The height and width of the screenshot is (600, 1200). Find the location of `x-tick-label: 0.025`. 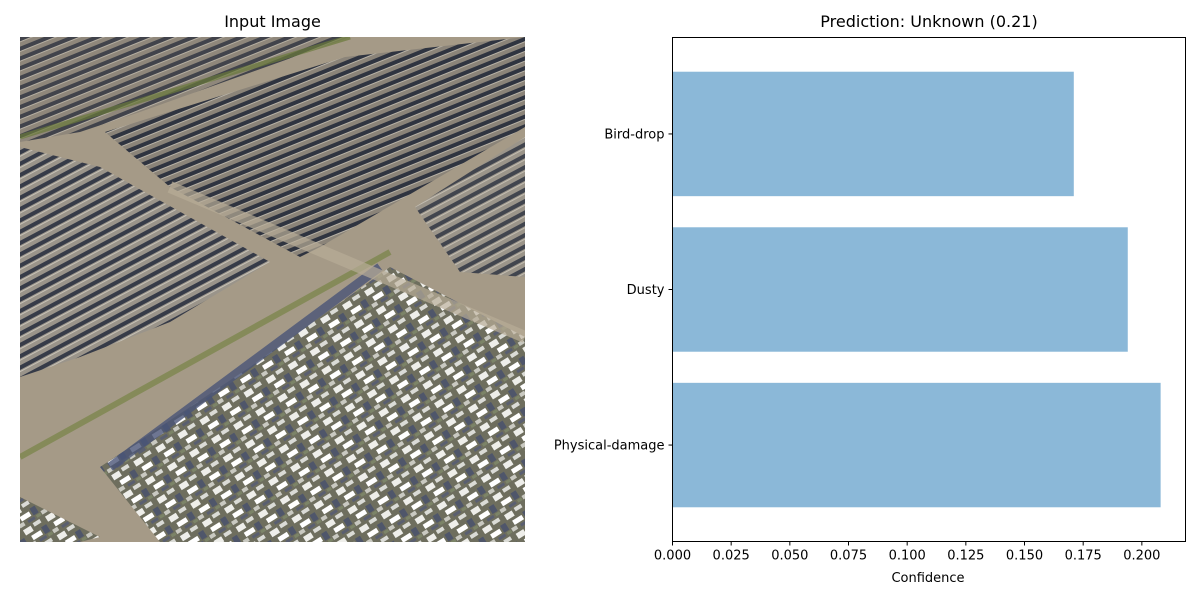

x-tick-label: 0.025 is located at coordinates (731, 556).